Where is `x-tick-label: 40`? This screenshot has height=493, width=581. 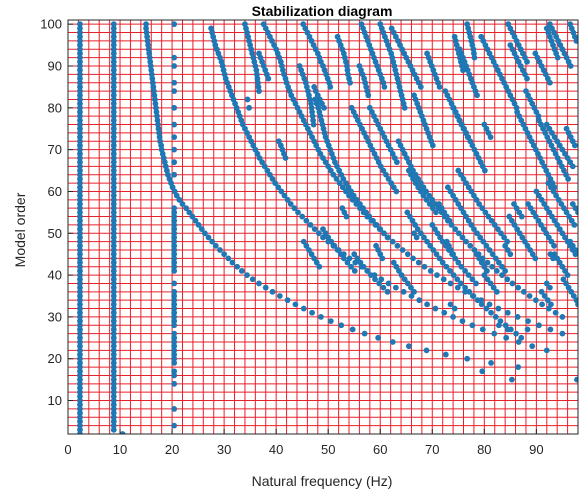
x-tick-label: 40 is located at coordinates (276, 449).